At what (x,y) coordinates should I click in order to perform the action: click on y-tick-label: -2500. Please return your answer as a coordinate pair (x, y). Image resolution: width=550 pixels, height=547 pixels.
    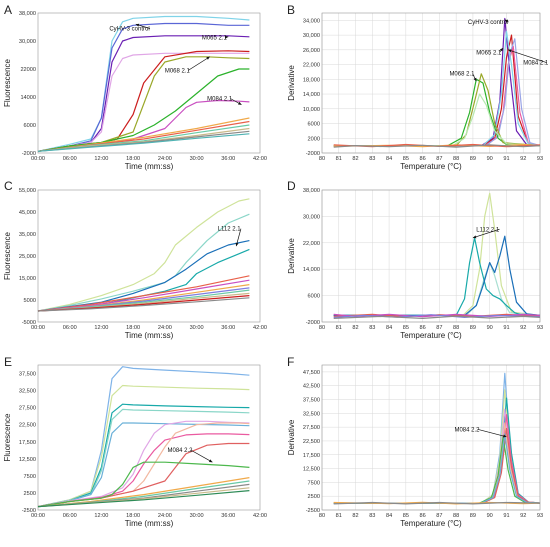
    Looking at the image, I should click on (313, 511).